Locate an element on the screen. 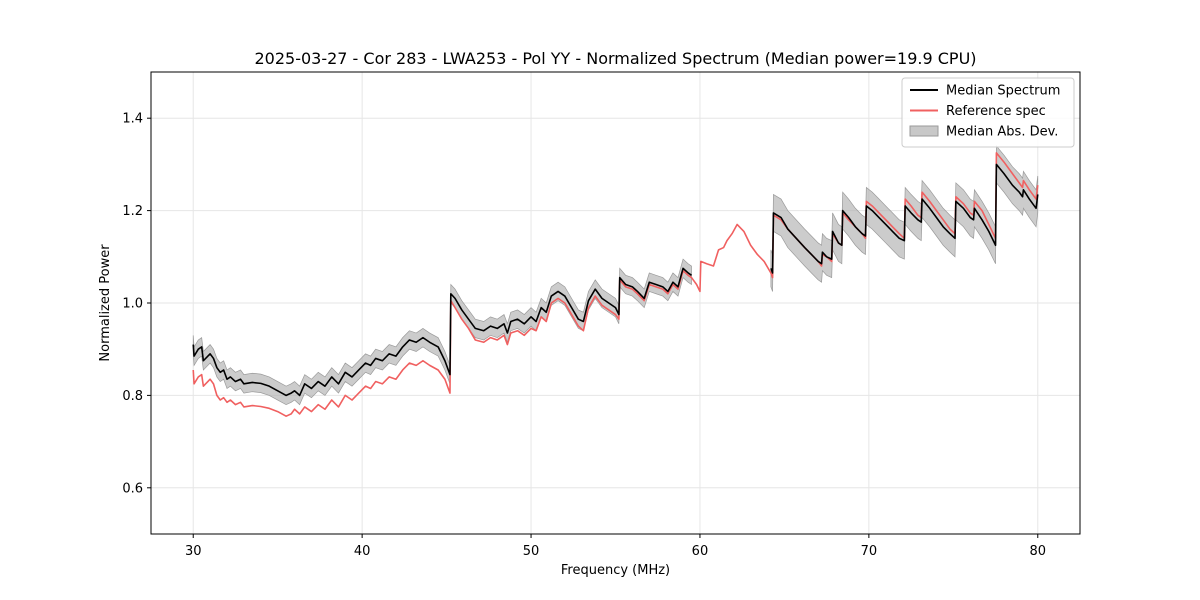 The image size is (1200, 600). legend-median-spectrum-label: Median Spectrum is located at coordinates (1003, 91).